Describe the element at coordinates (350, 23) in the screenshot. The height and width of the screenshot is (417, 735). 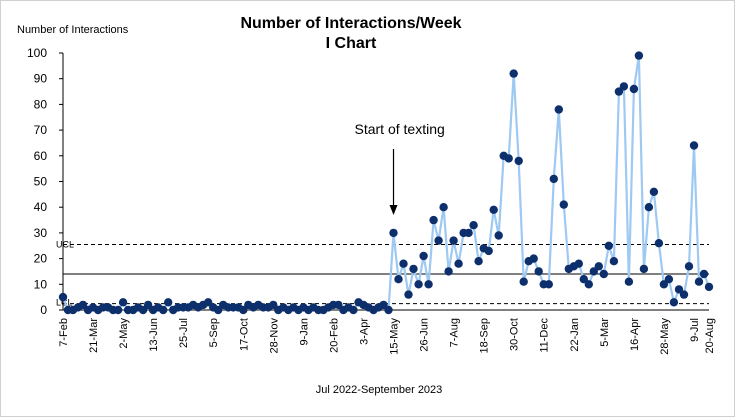
I see `chart-title: Number of Interactions/Week` at that location.